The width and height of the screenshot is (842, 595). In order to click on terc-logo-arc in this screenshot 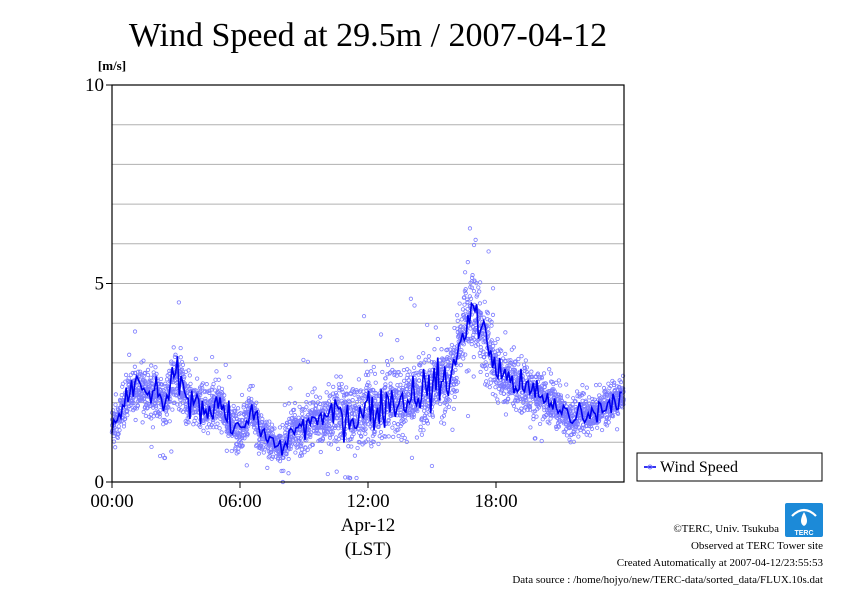, I will do `click(804, 512)`.